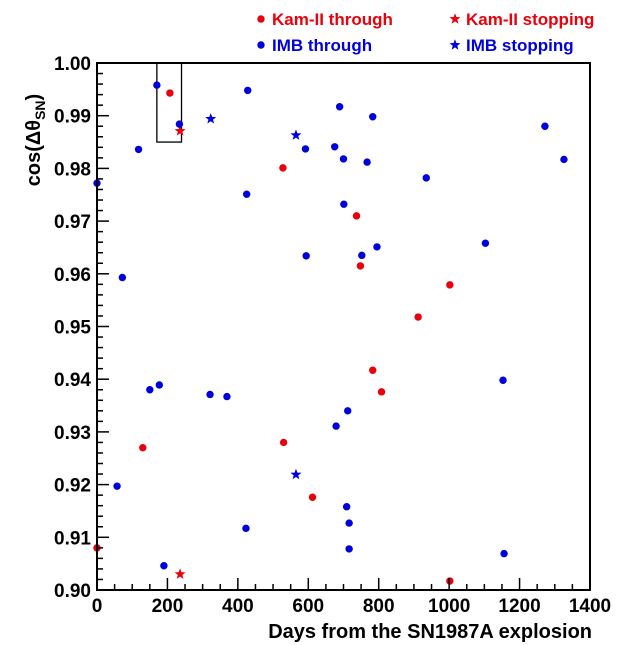  I want to click on legend-label-kam-ii-stopping: Kam-II stopping, so click(530, 19).